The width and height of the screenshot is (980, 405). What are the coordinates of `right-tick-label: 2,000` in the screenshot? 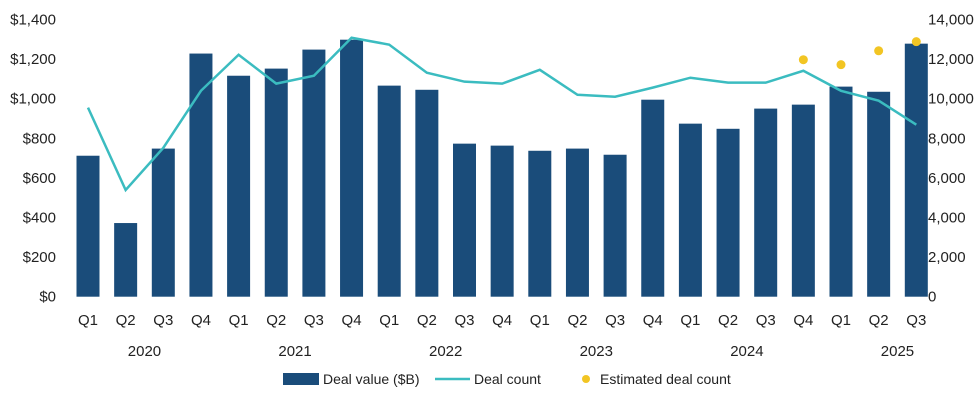 It's located at (947, 257).